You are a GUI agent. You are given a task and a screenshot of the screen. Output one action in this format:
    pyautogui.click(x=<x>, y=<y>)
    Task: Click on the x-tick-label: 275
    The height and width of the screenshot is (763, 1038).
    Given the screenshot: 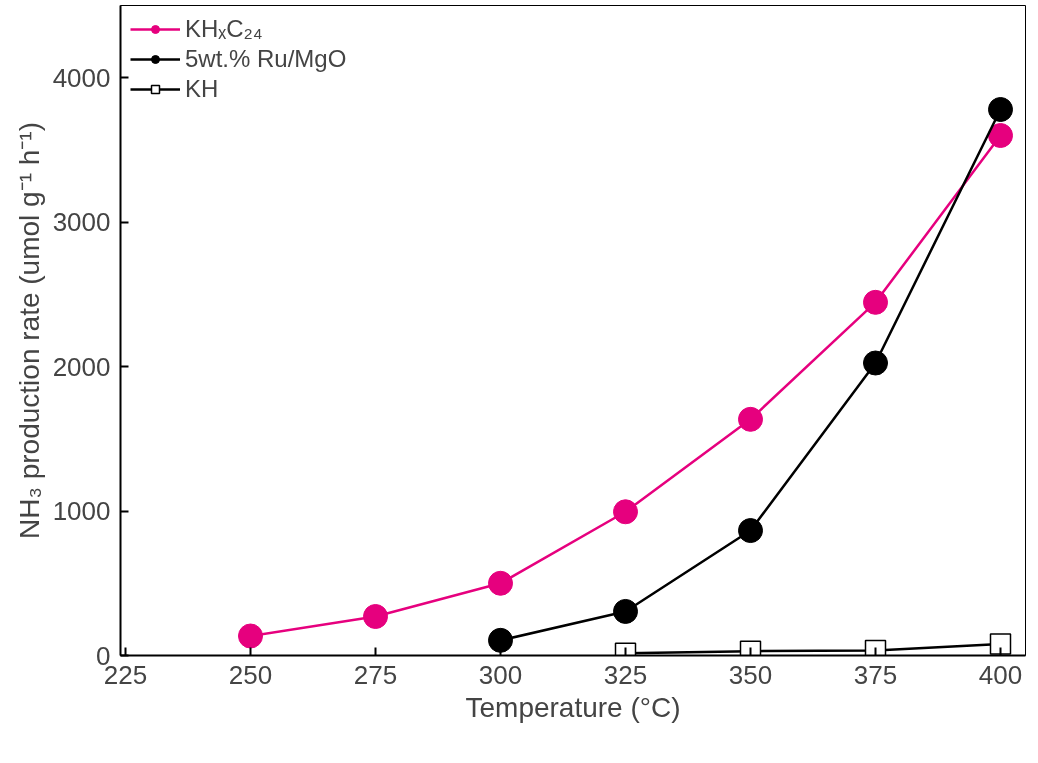 What is the action you would take?
    pyautogui.click(x=375, y=674)
    